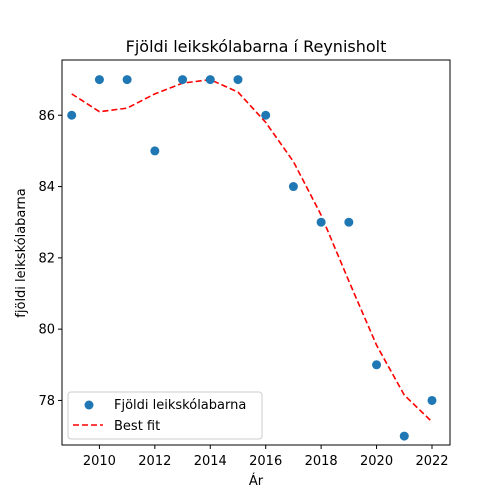  I want to click on x-tick-label: 2022, so click(431, 461).